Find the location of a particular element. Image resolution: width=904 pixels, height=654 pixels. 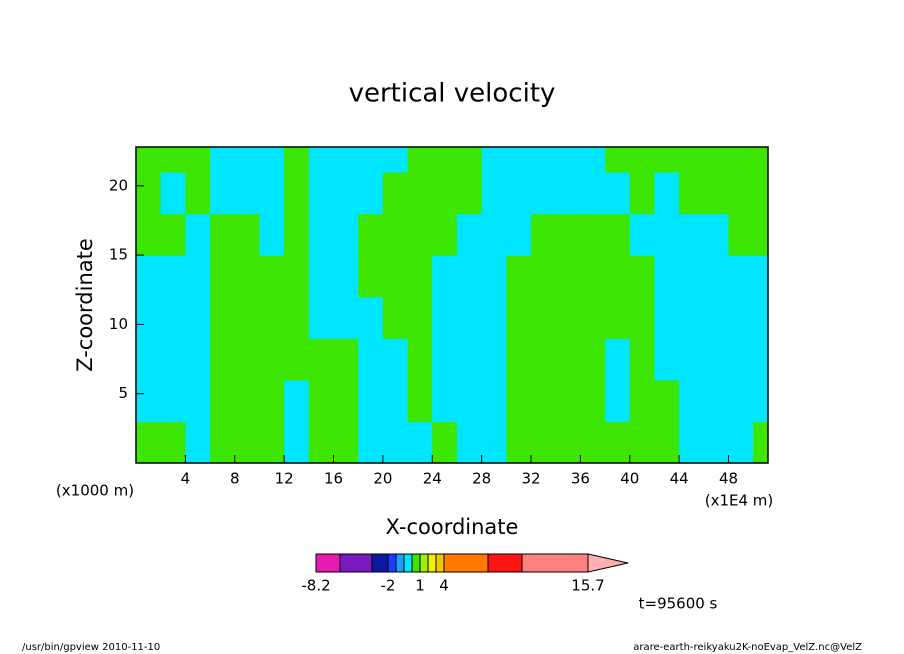

footer-left: /usr/bin/gpview 2010-11-10 is located at coordinates (91, 647).